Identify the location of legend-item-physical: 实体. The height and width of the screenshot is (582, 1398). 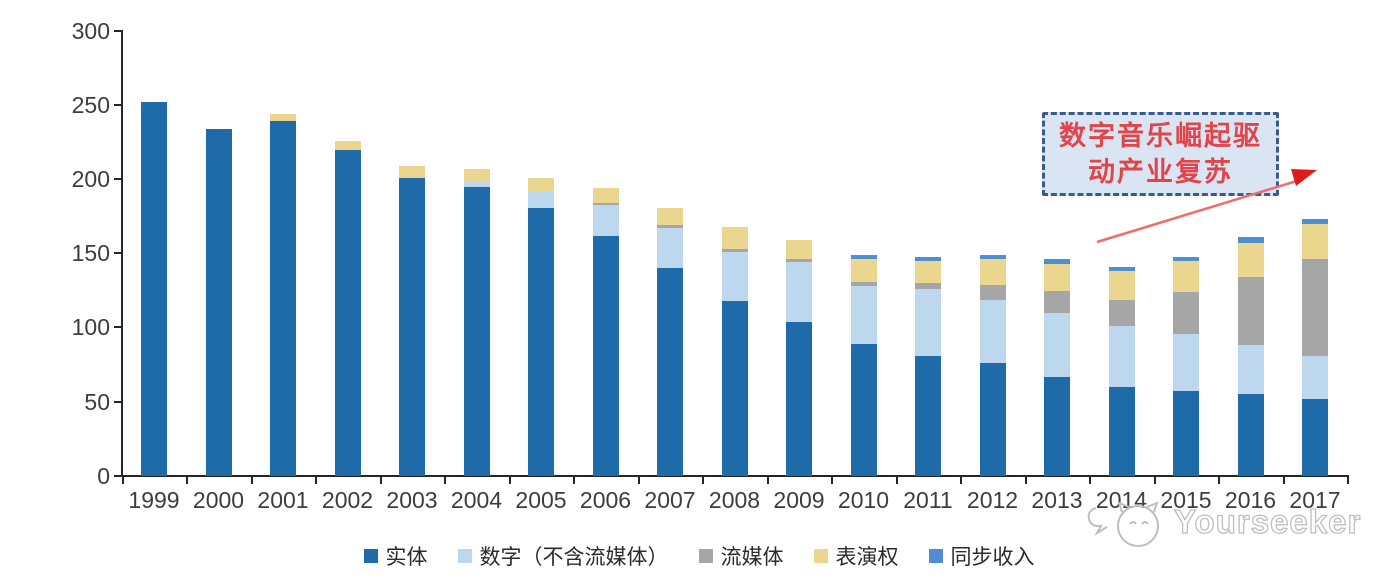
(395, 556).